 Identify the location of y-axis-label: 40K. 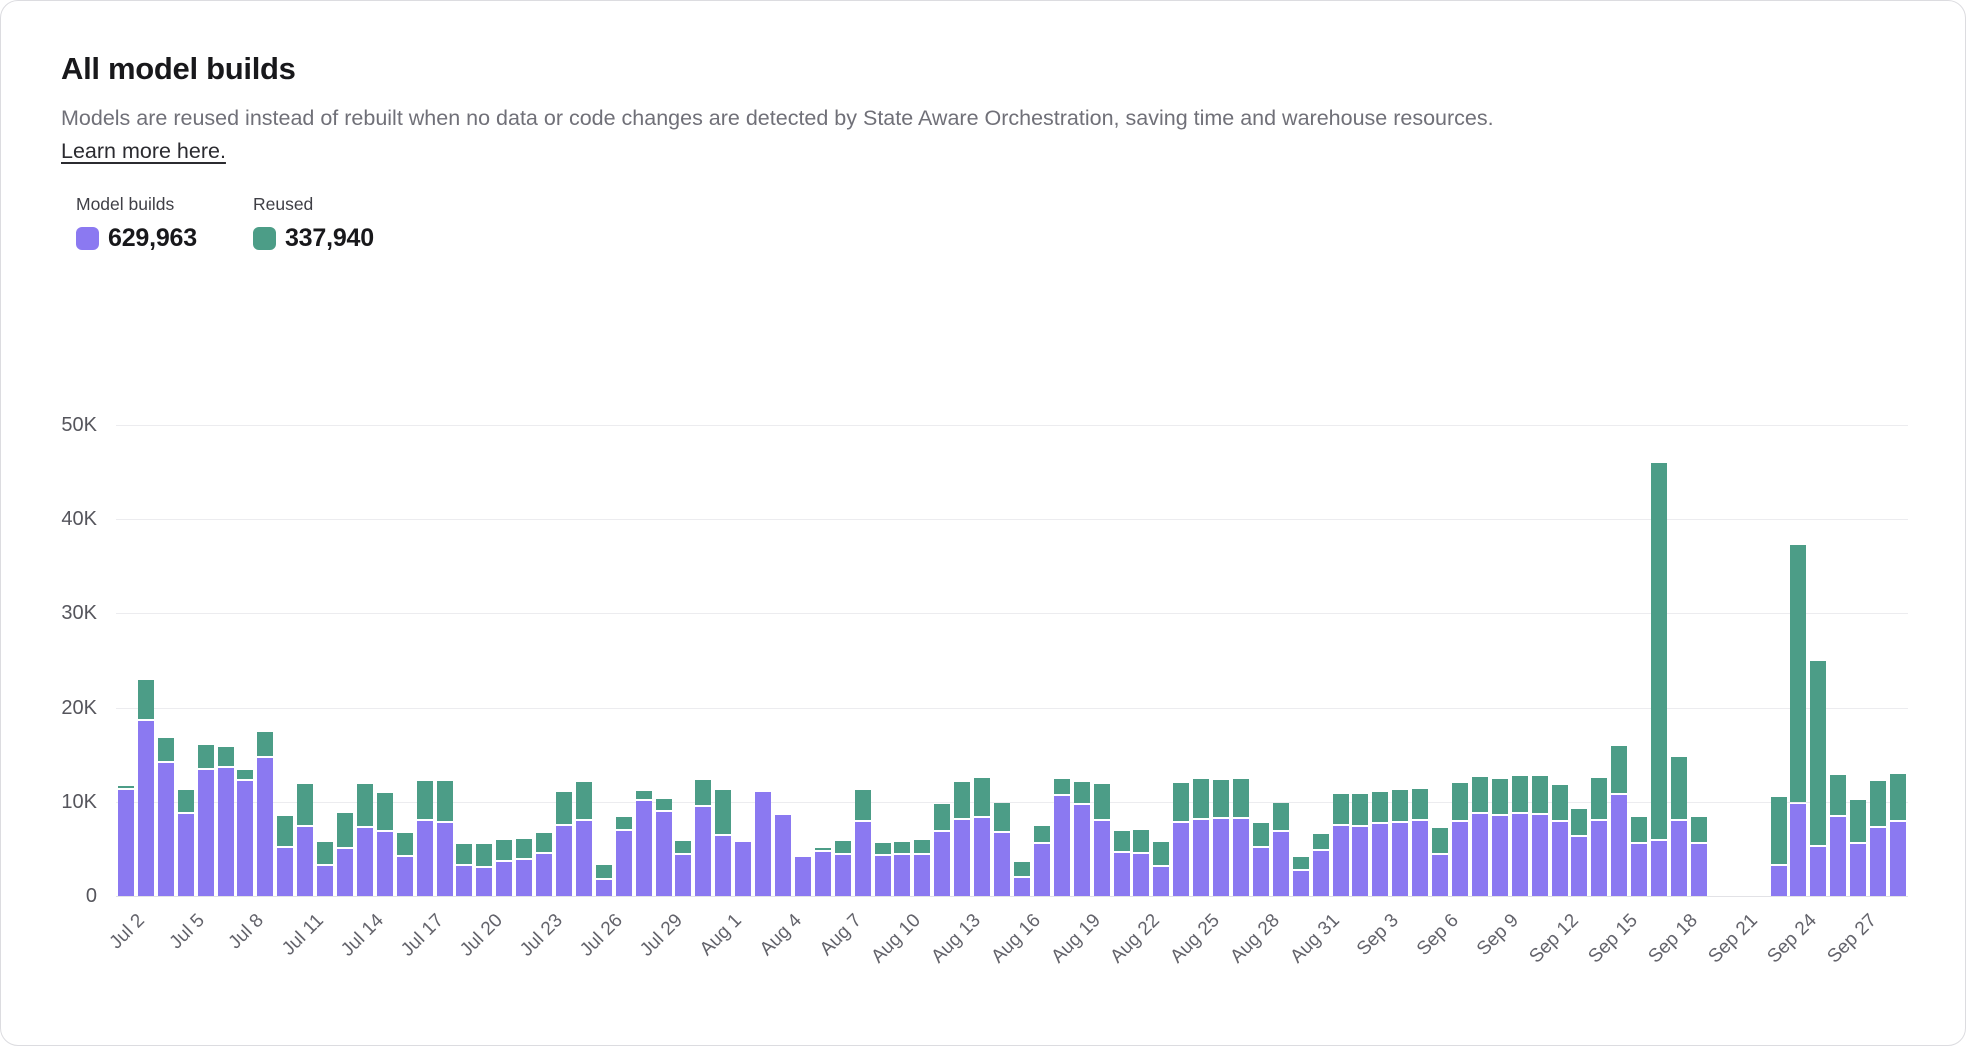
(79, 519).